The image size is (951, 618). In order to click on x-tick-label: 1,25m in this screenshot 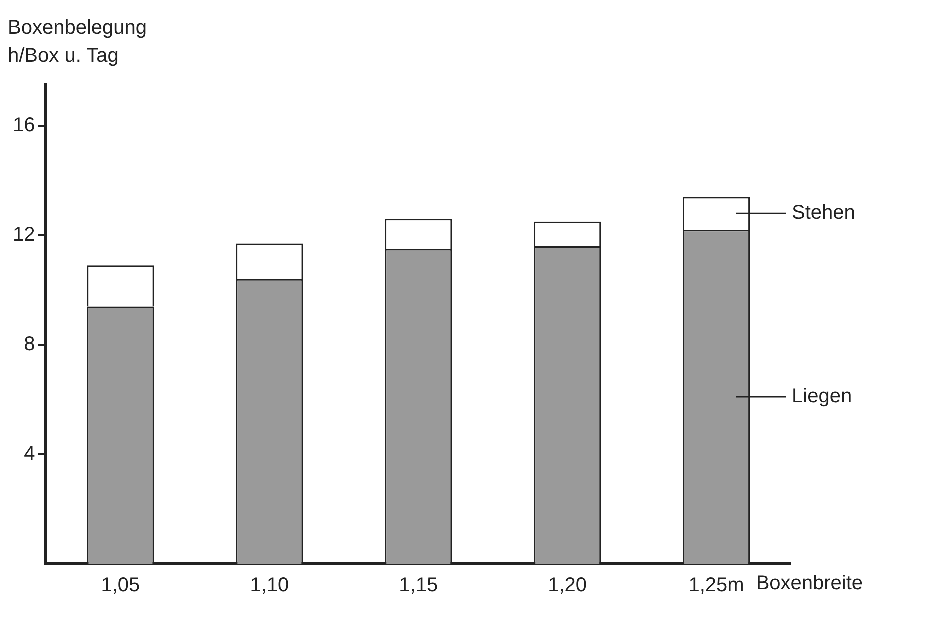, I will do `click(716, 585)`.